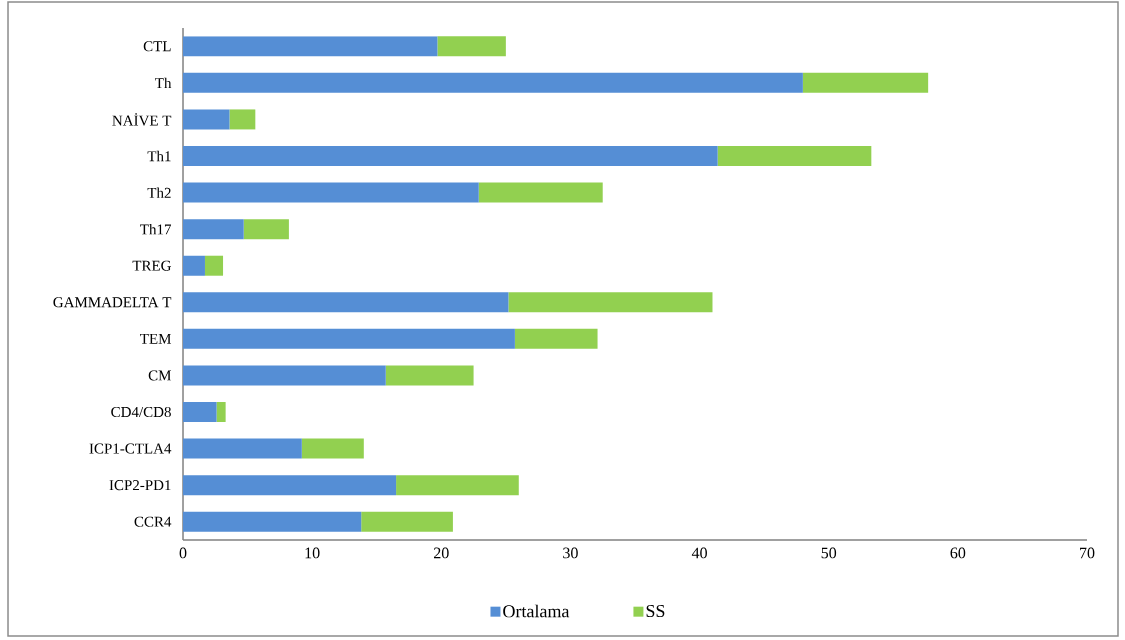 This screenshot has width=1125, height=640. I want to click on x-tick-label: 20, so click(441, 553).